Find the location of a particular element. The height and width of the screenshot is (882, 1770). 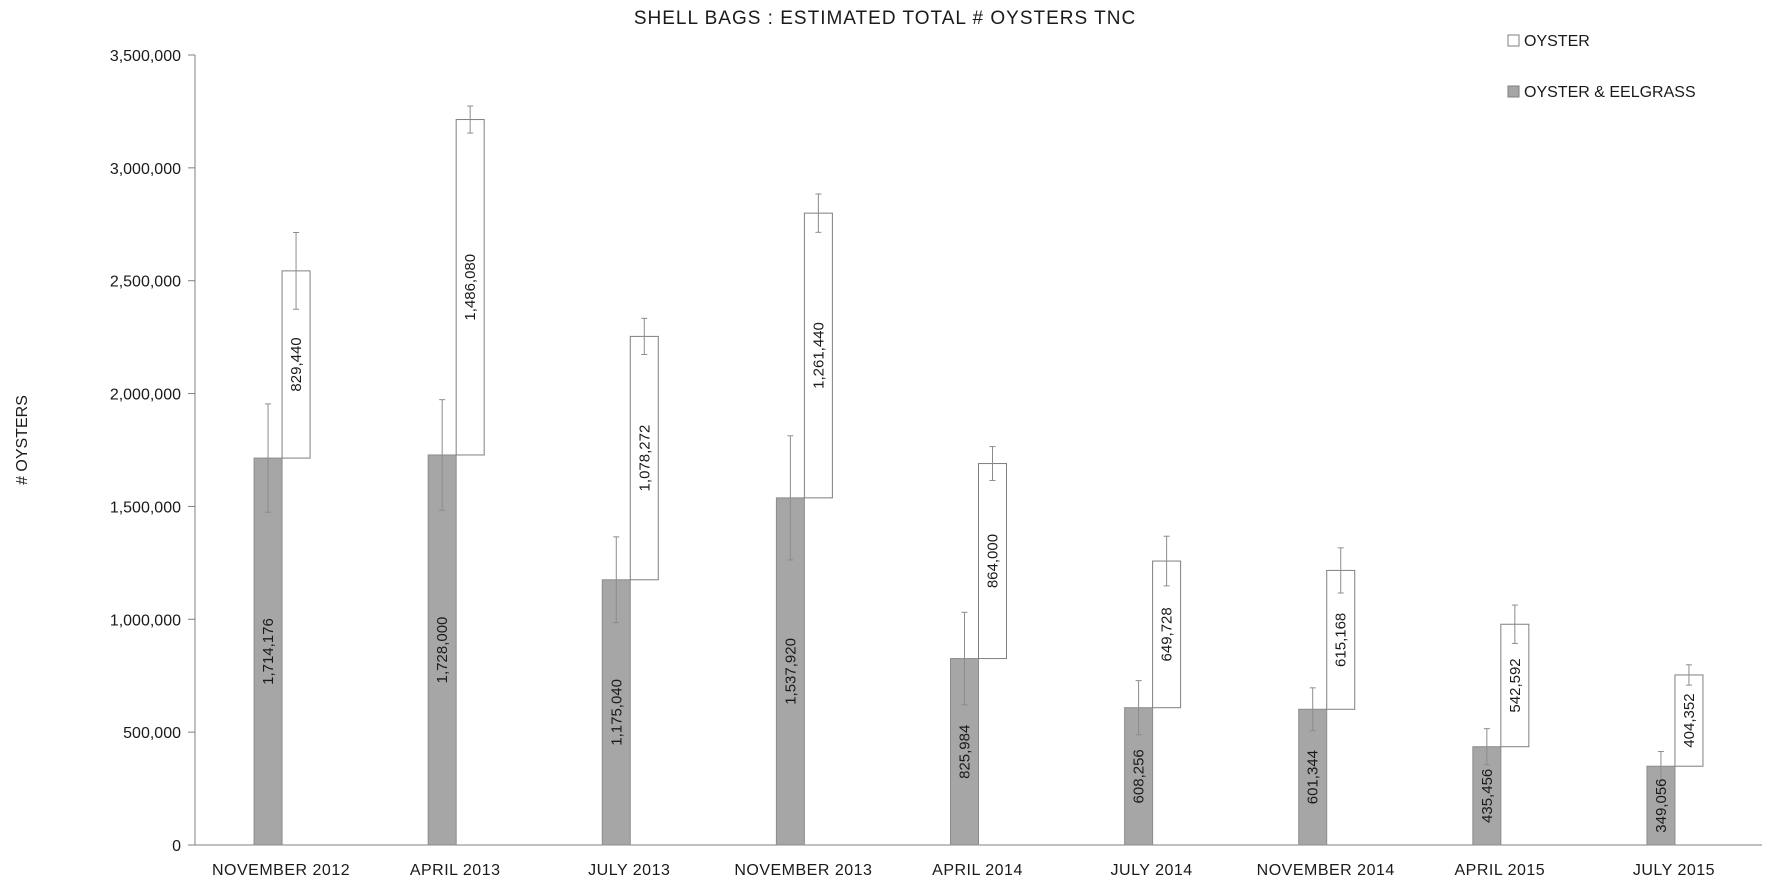

data-label-oyster: 1,486,080 is located at coordinates (470, 287).